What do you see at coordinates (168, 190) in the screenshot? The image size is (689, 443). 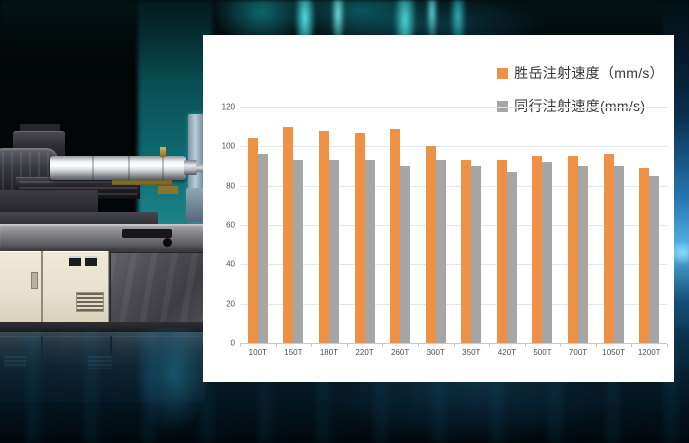 I see `machine-brass-bracket` at bounding box center [168, 190].